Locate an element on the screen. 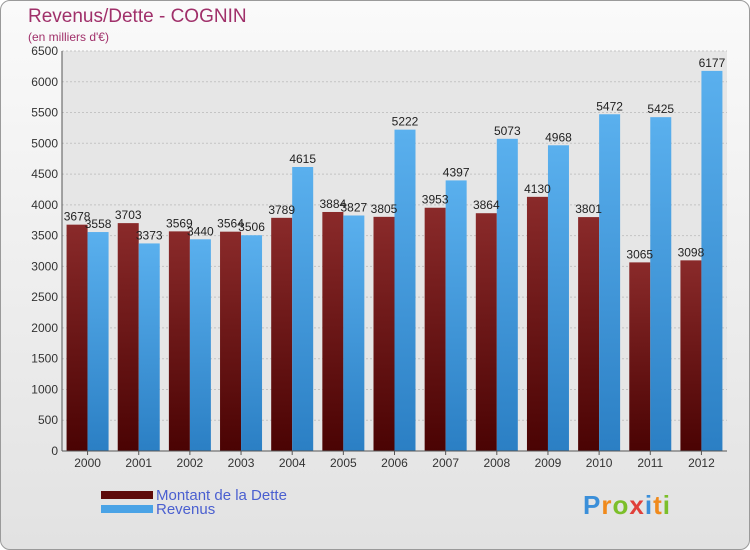  data-label-revenus: 3827 is located at coordinates (353, 207).